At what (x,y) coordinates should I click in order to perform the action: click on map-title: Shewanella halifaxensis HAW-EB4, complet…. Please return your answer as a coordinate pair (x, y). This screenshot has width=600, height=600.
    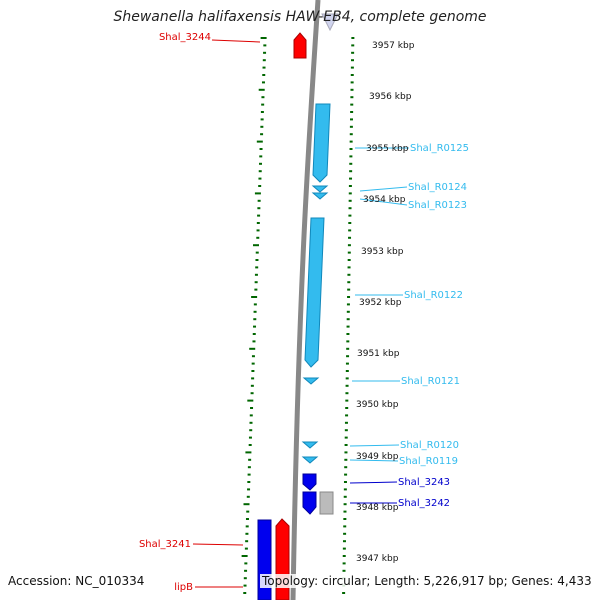
    Looking at the image, I should click on (300, 17).